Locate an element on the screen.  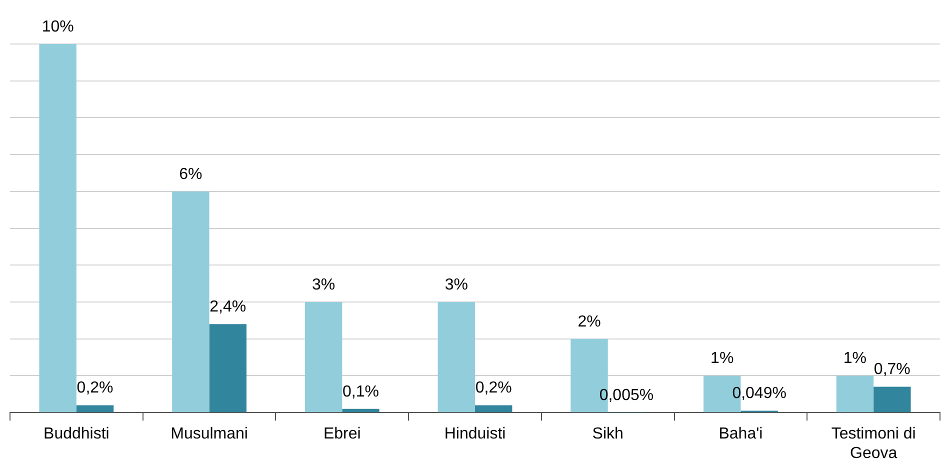
data-label: 2% is located at coordinates (589, 321).